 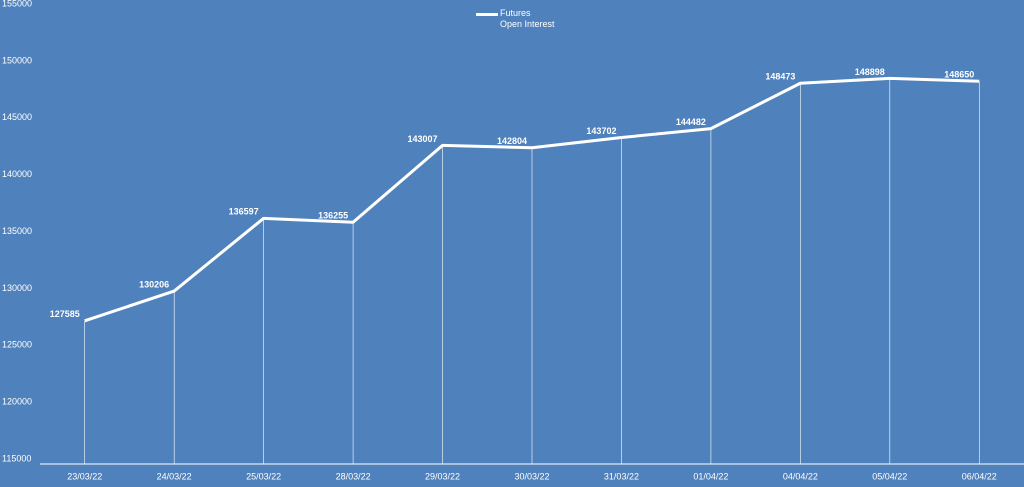 I want to click on y-tick-label: 135000, so click(x=17, y=231).